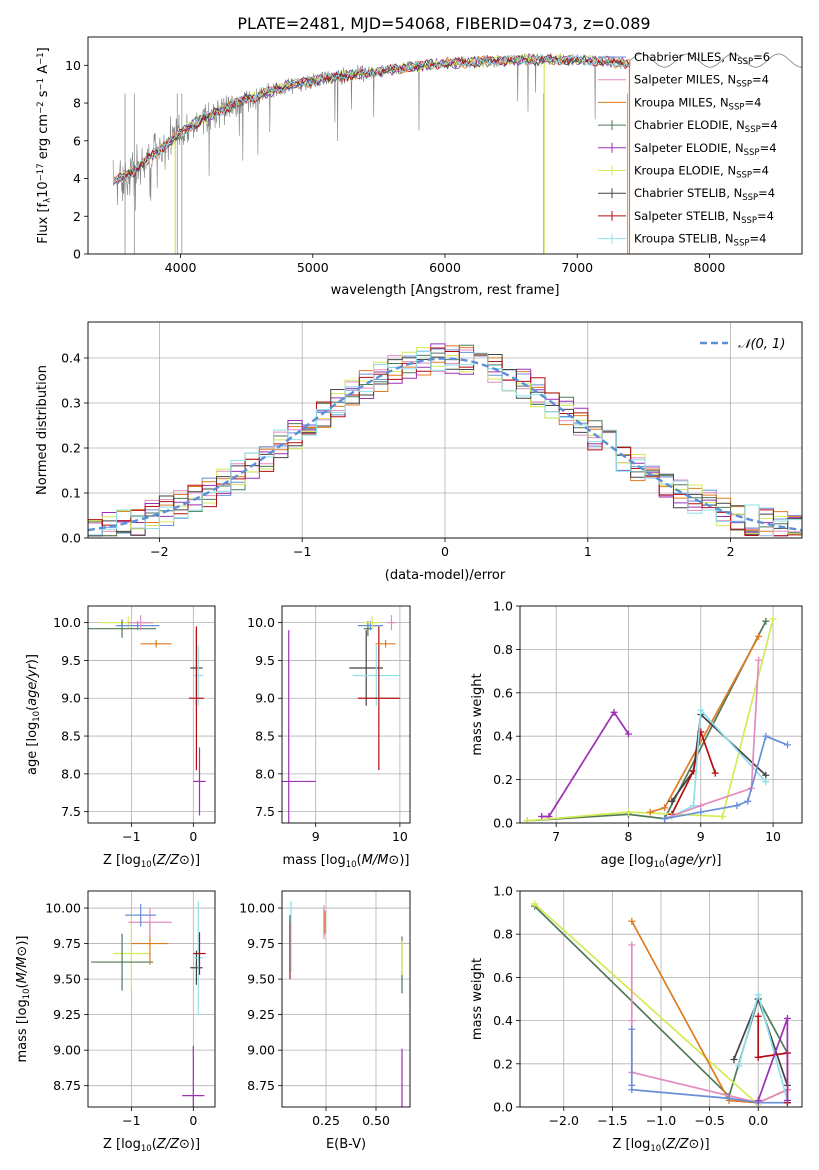 This screenshot has width=819, height=1170. What do you see at coordinates (761, 344) in the screenshot?
I see `legend-label: 𝒩(0, 1)` at bounding box center [761, 344].